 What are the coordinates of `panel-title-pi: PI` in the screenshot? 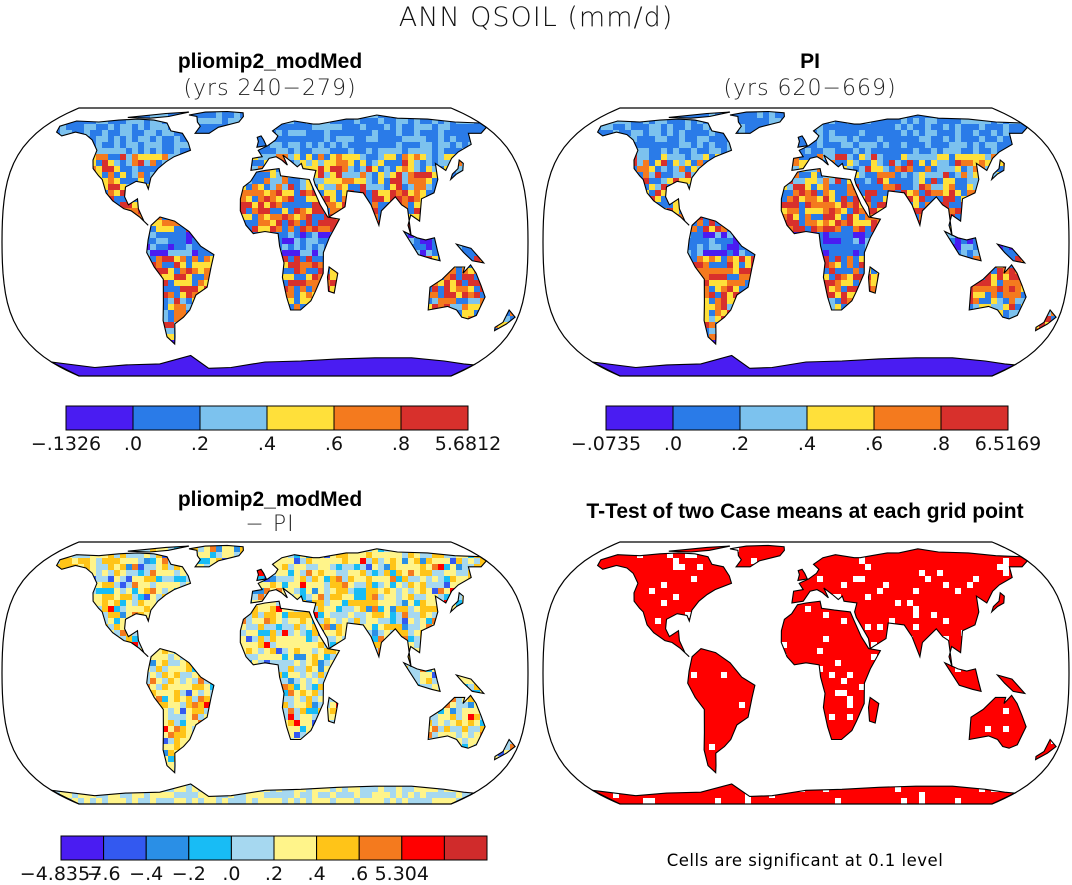 It's located at (810, 61).